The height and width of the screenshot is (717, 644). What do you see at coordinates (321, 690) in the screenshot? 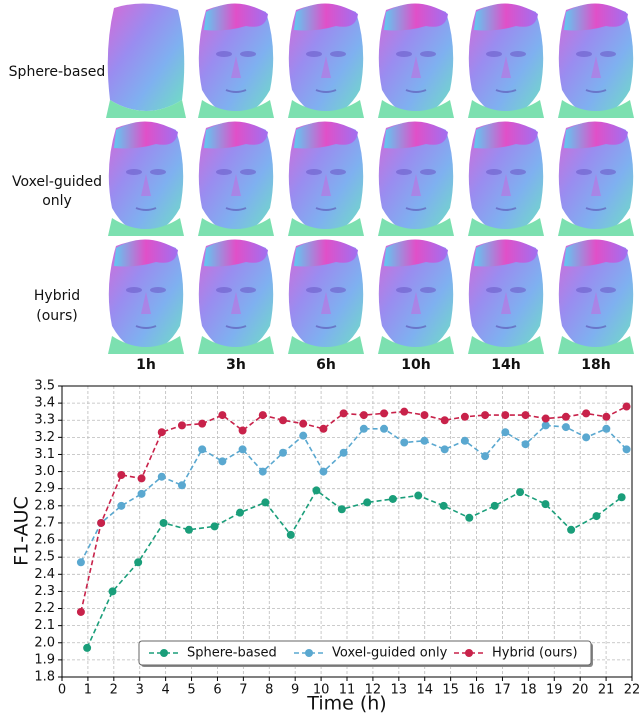
I see `x-tick-label: 10` at bounding box center [321, 690].